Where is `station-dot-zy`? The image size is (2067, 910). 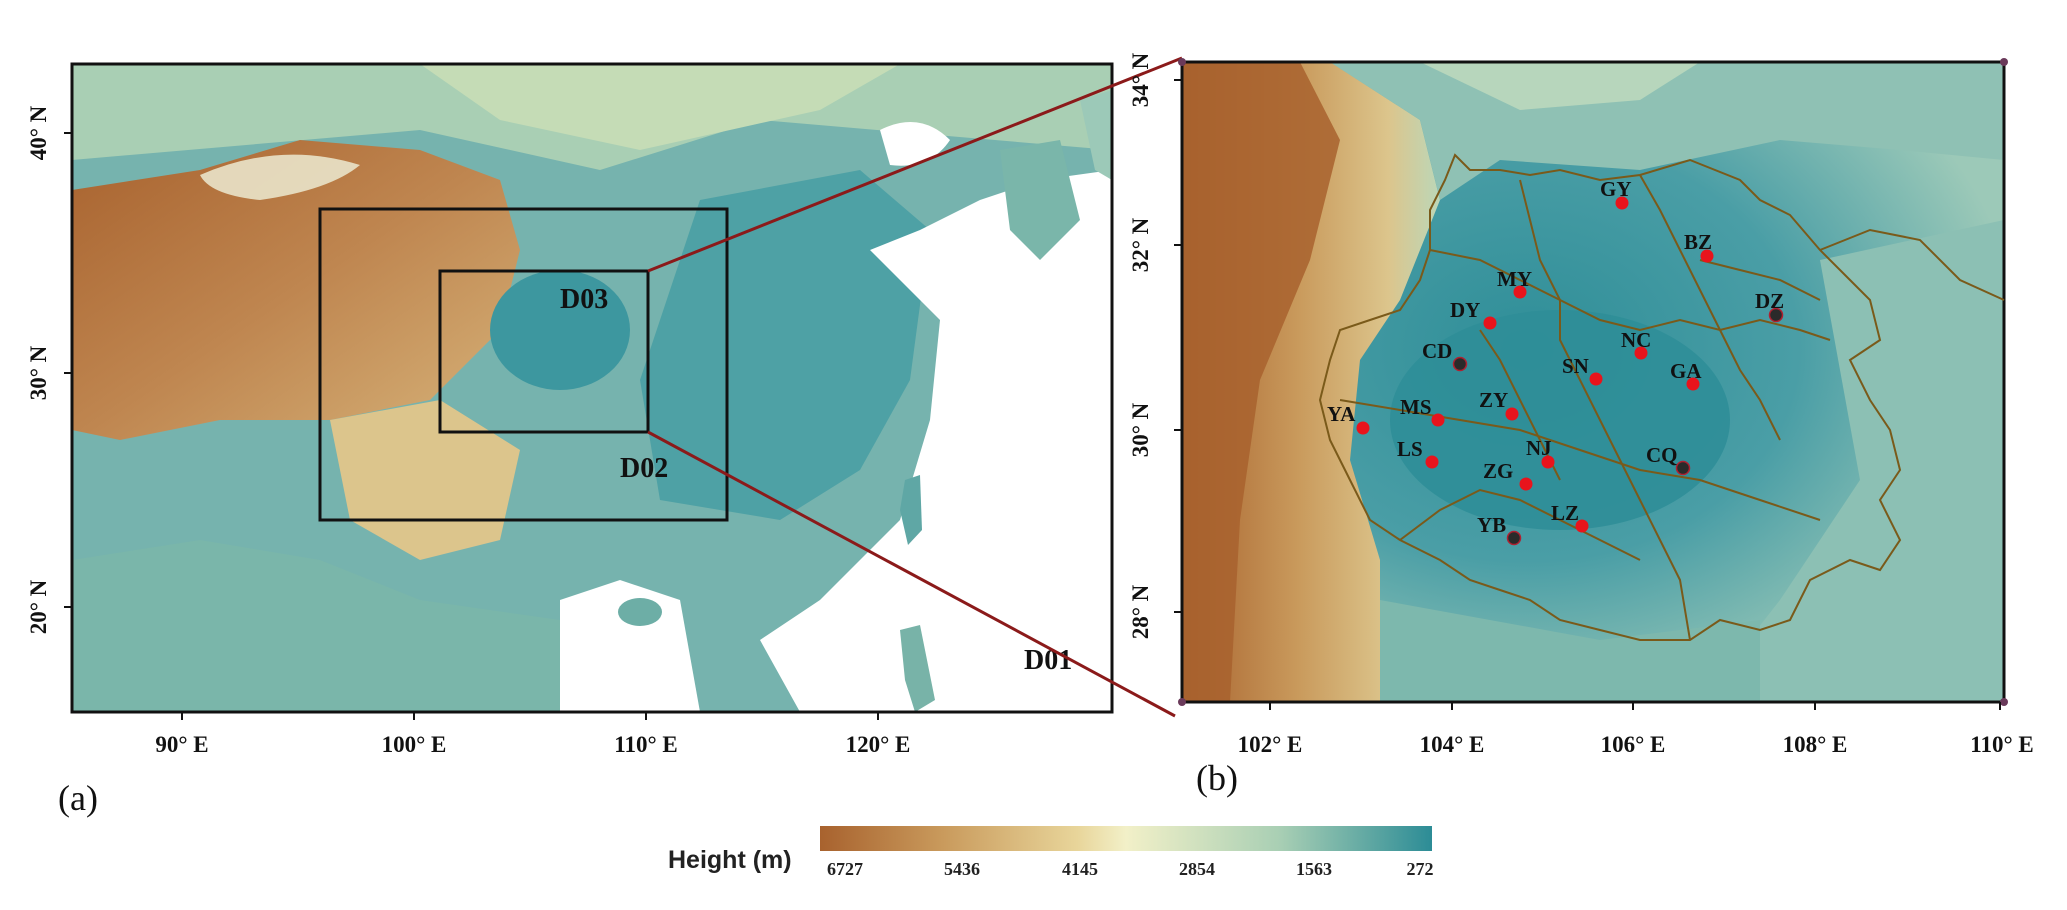
station-dot-zy is located at coordinates (1512, 414).